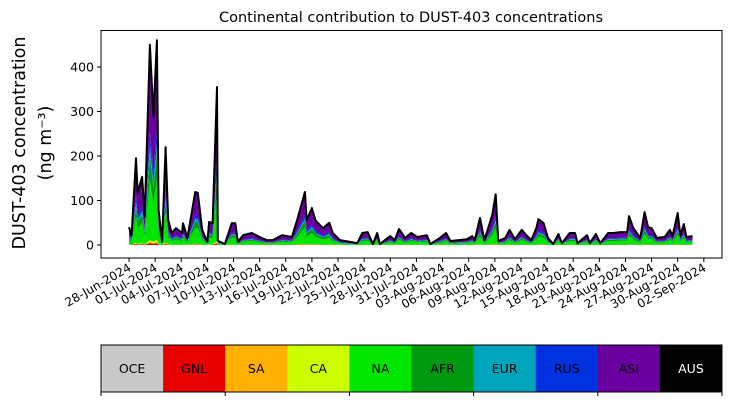 Image resolution: width=730 pixels, height=402 pixels. I want to click on legend-label: AFR, so click(442, 368).